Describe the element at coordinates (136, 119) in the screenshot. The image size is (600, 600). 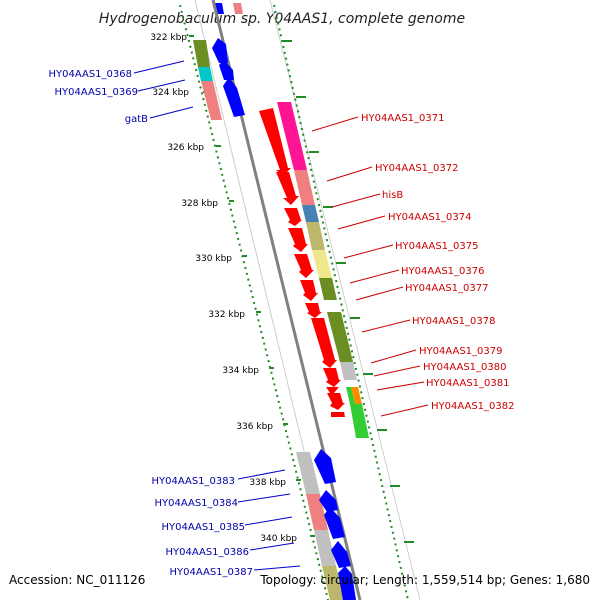
I see `gene-label-gatB: gatB` at that location.